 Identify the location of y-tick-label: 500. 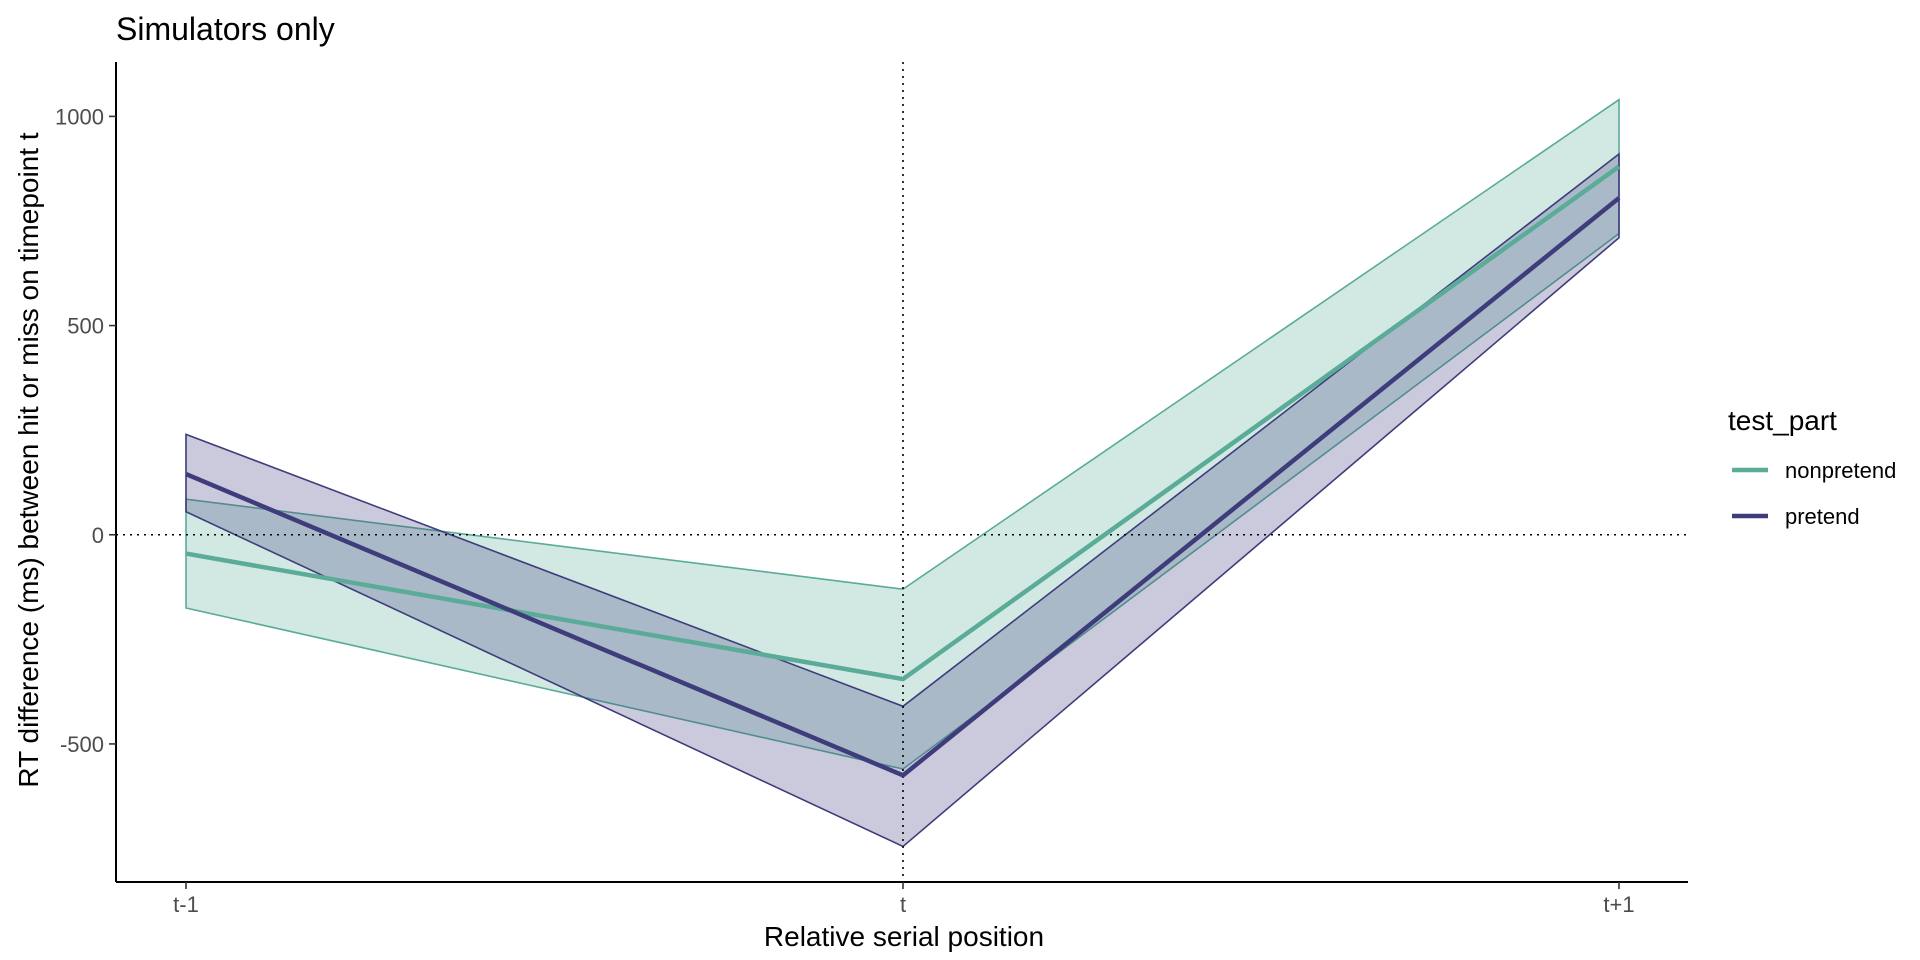
(85, 326).